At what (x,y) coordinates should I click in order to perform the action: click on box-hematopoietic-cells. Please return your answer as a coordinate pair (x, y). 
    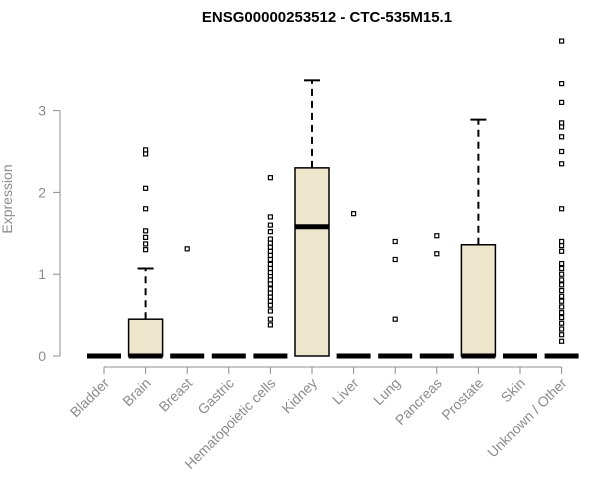
    Looking at the image, I should click on (270, 267).